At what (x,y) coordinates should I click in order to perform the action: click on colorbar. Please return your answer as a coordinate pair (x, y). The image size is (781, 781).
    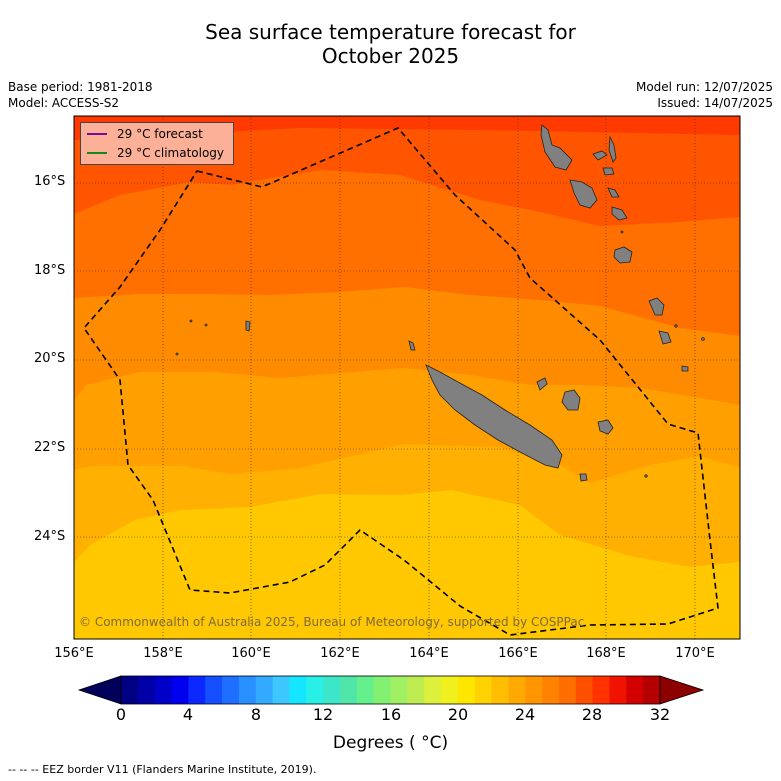
    Looking at the image, I should click on (391, 690).